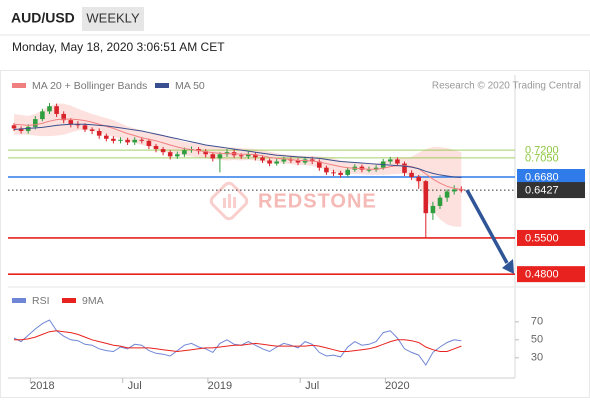 The image size is (590, 405). What do you see at coordinates (542, 275) in the screenshot?
I see `level-label: 0.4800` at bounding box center [542, 275].